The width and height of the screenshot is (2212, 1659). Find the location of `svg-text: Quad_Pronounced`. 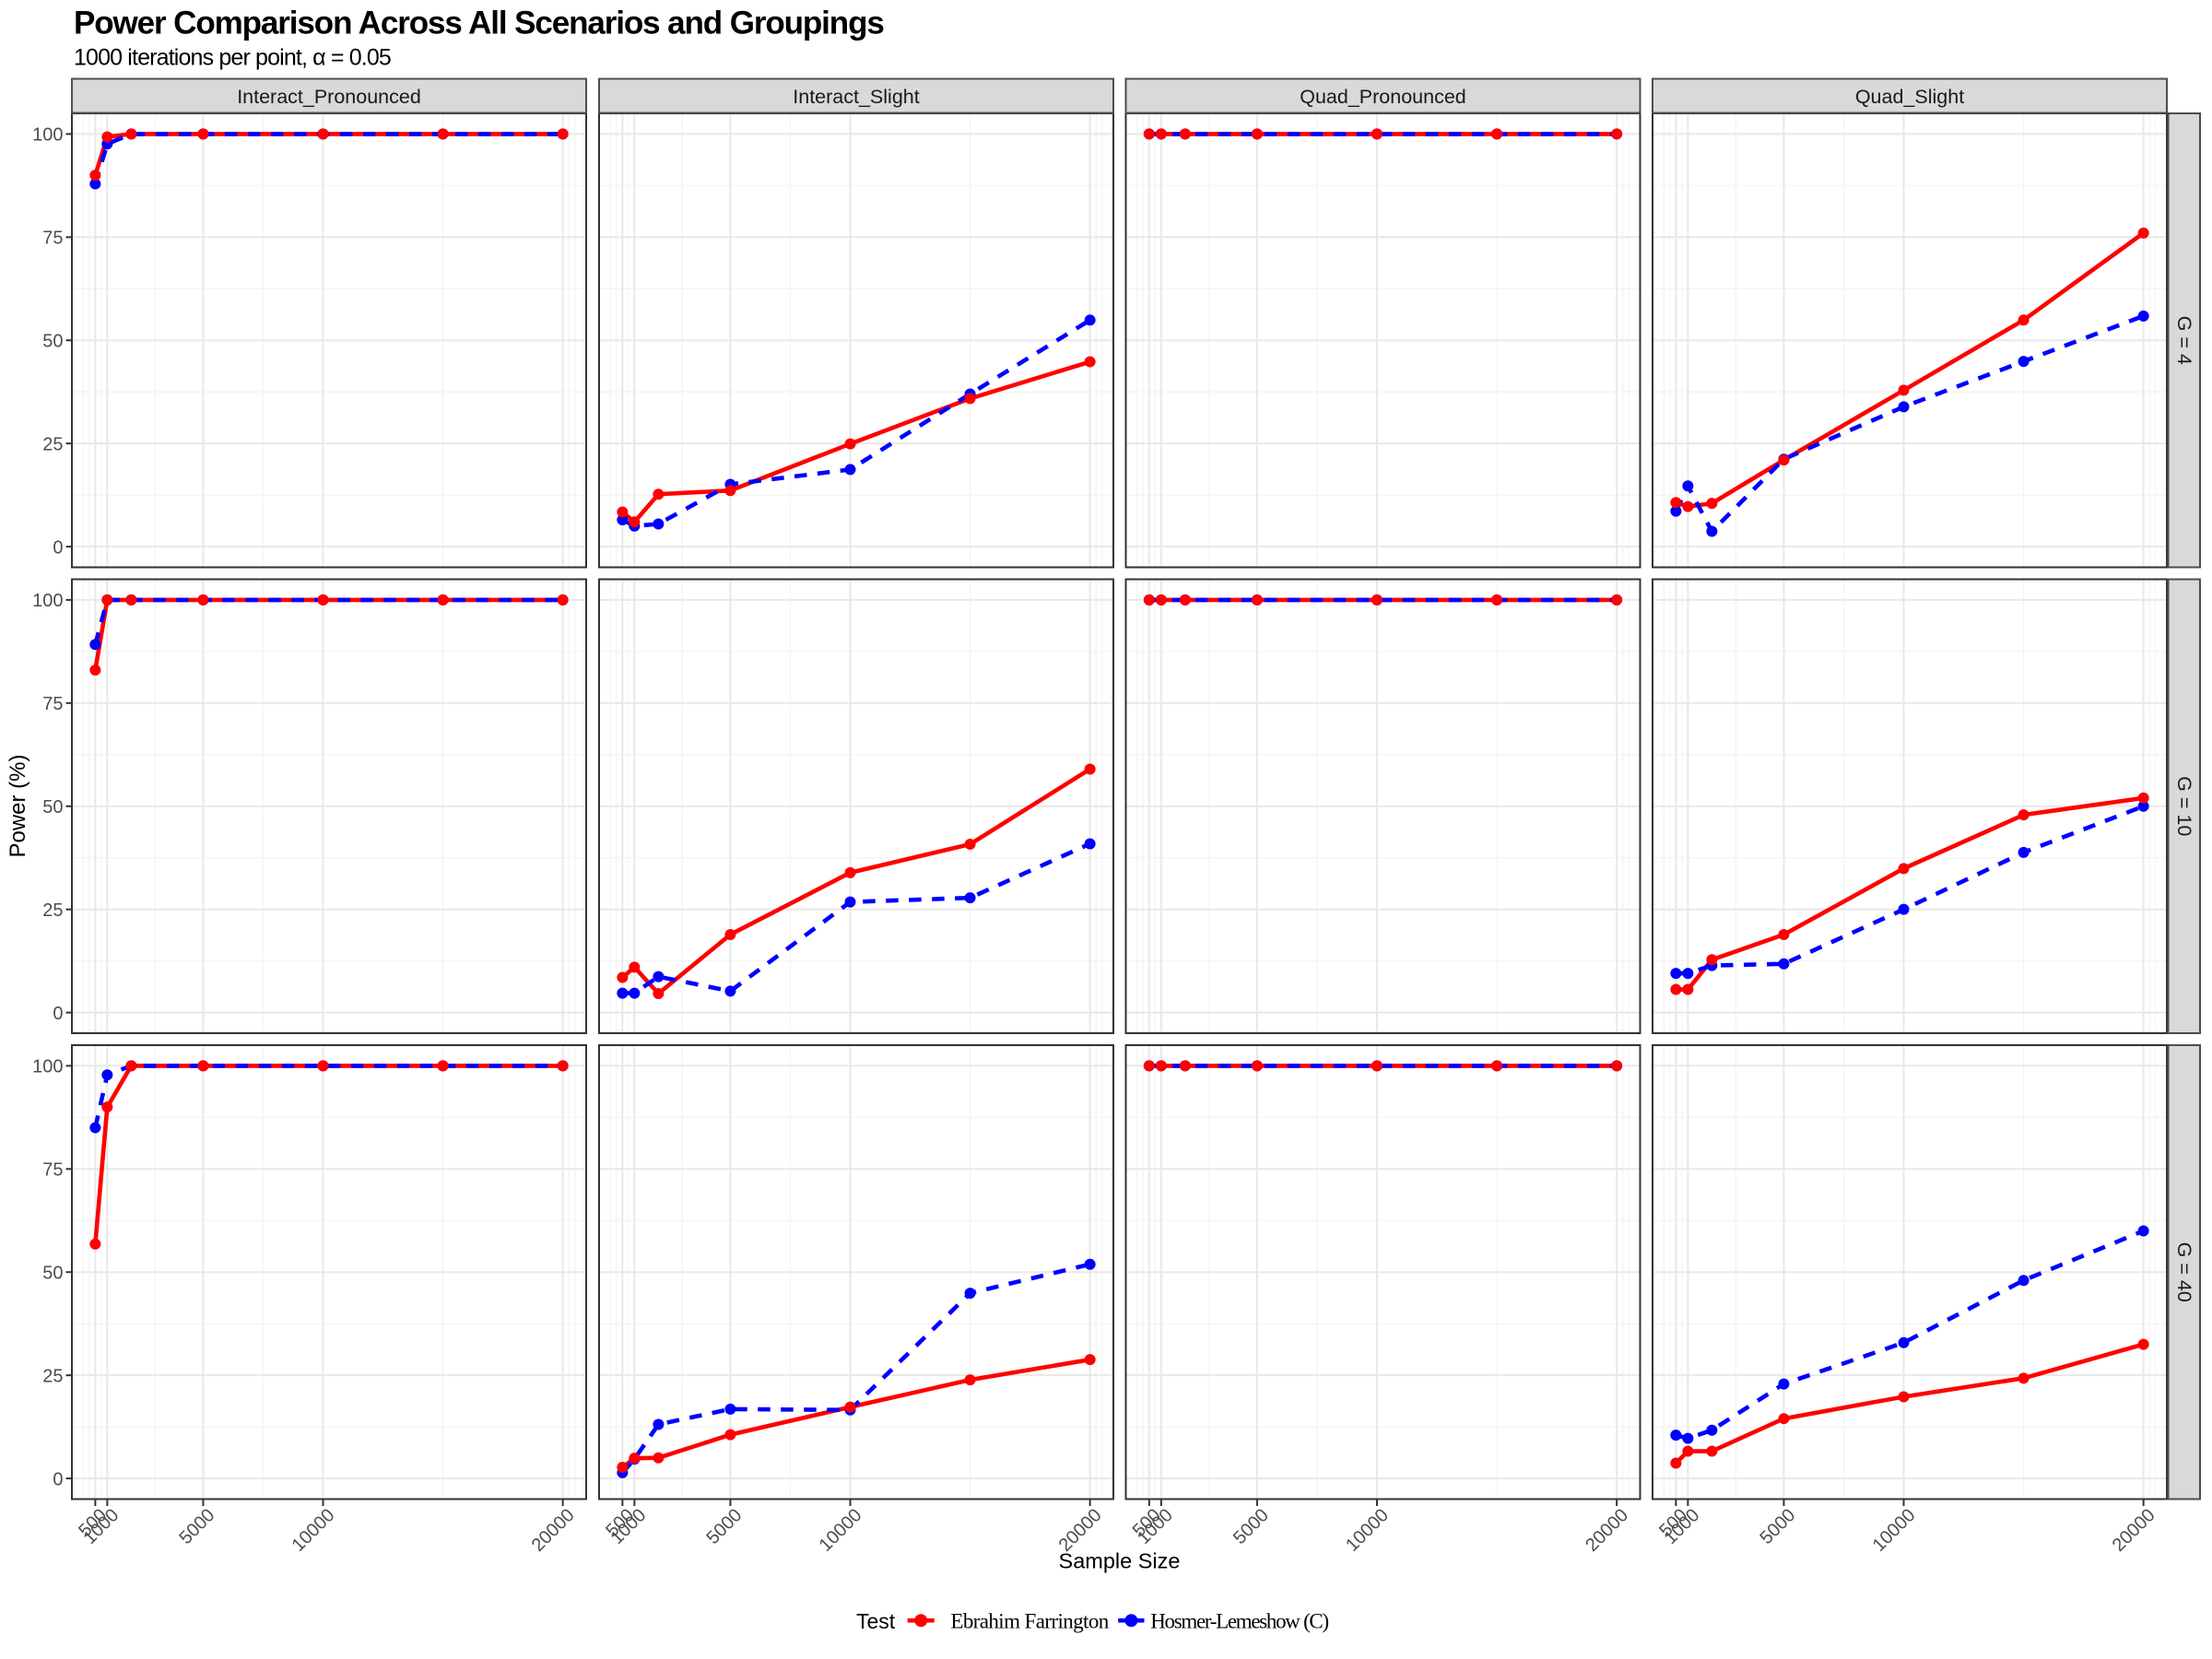

svg-text: Quad_Pronounced is located at coordinates (1383, 97).